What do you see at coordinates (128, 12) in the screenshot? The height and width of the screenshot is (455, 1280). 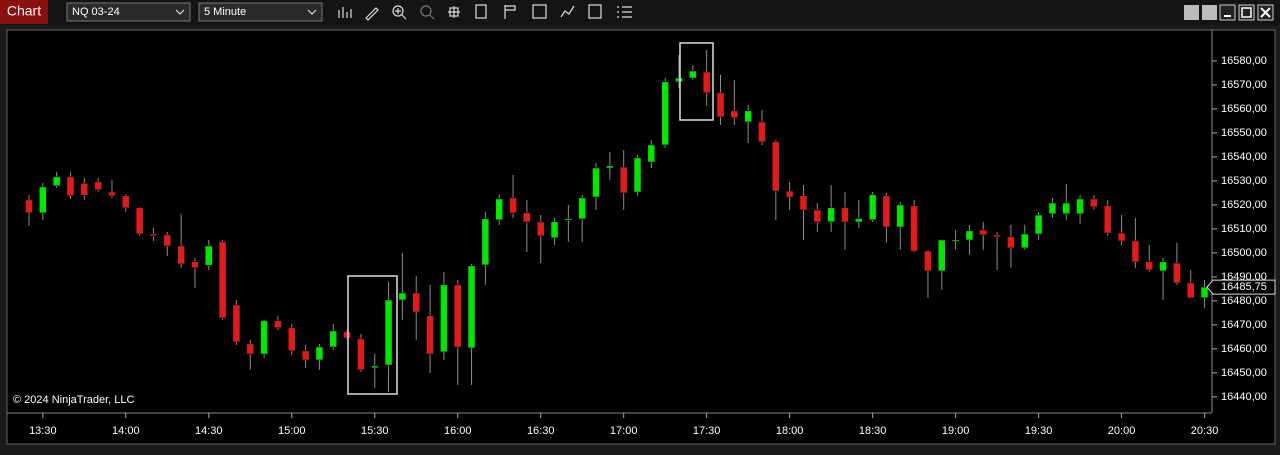 I see `instrument-select` at bounding box center [128, 12].